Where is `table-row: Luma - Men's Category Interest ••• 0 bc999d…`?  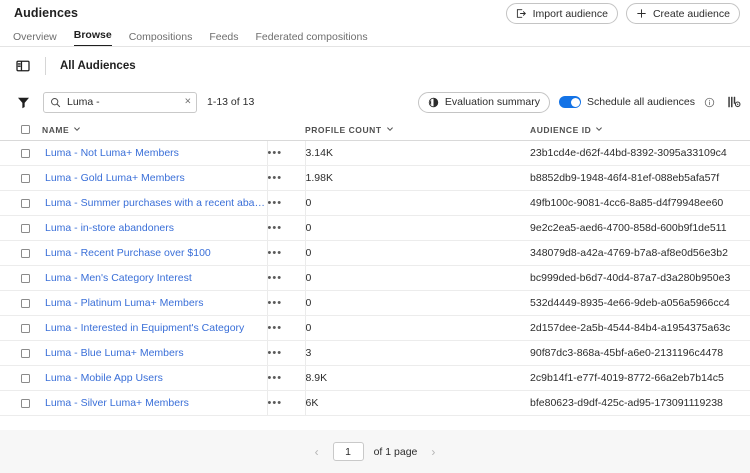 table-row: Luma - Men's Category Interest ••• 0 bc999d… is located at coordinates (375, 278).